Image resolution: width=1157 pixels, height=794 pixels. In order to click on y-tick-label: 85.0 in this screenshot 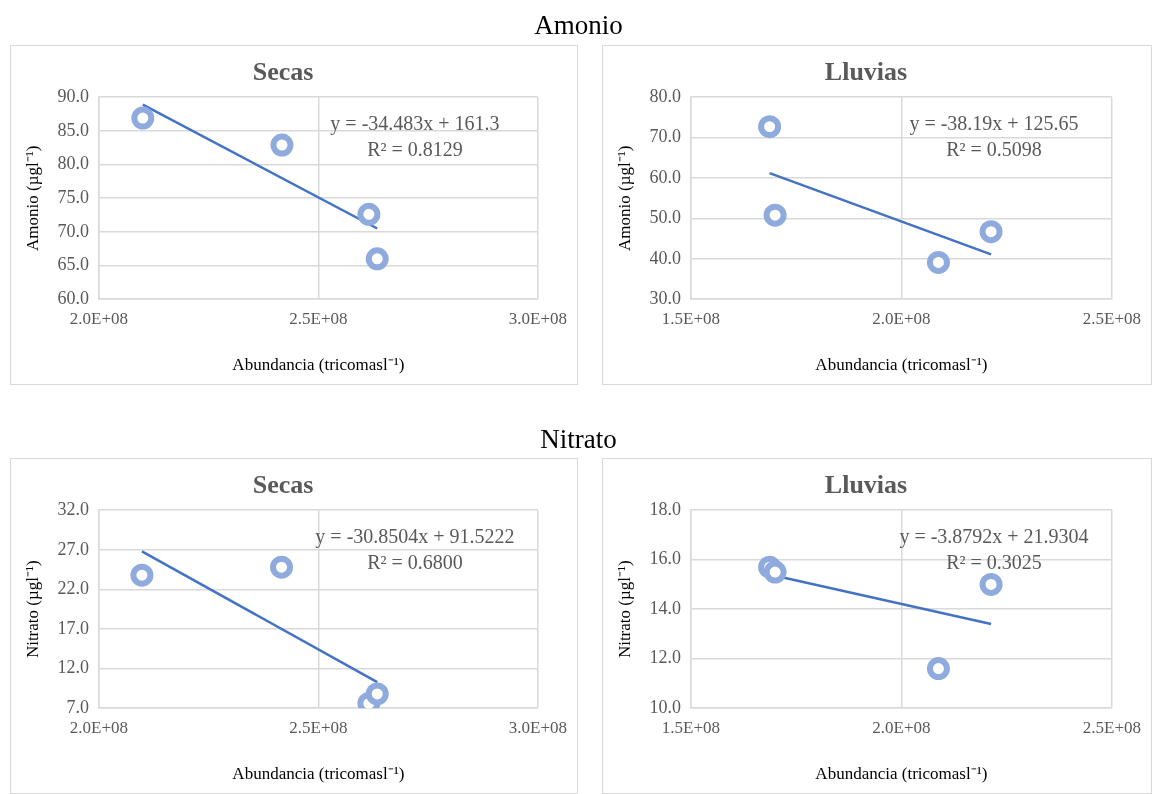, I will do `click(73, 129)`.